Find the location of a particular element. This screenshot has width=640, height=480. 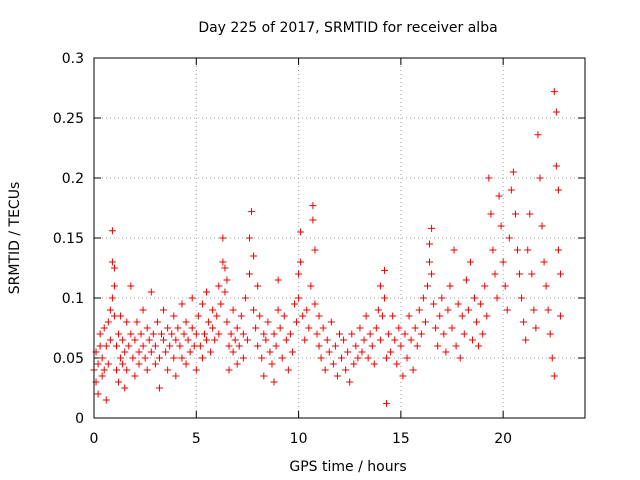

y-tick-label: 0.15 is located at coordinates (68, 239).